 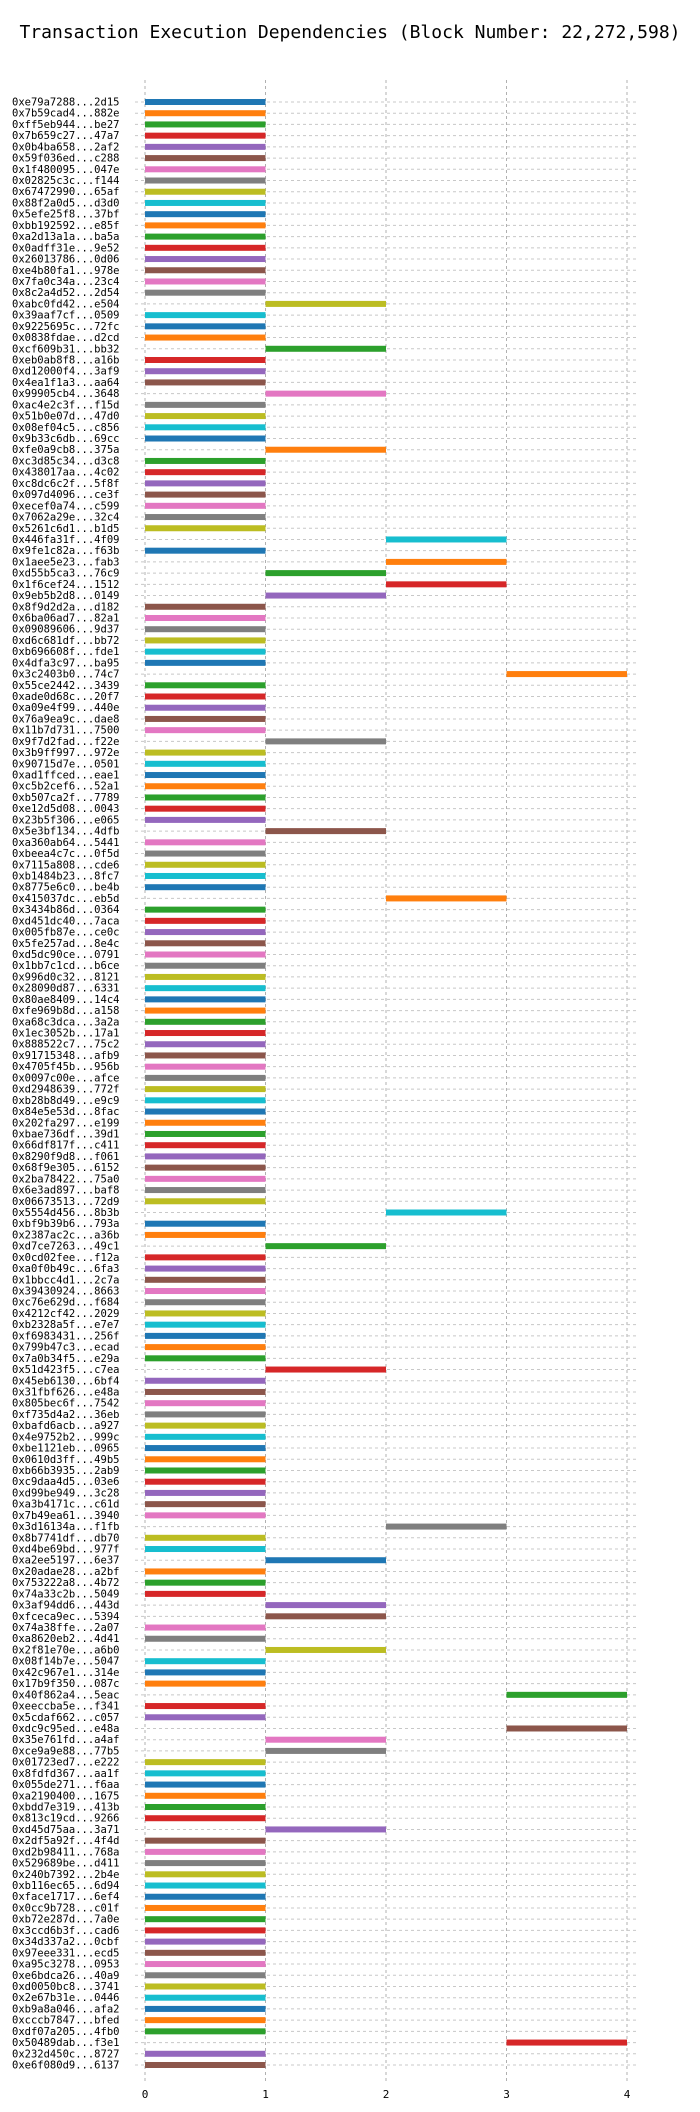 I want to click on transaction-label: 0x2387ac2c...a36b, so click(x=65, y=1235).